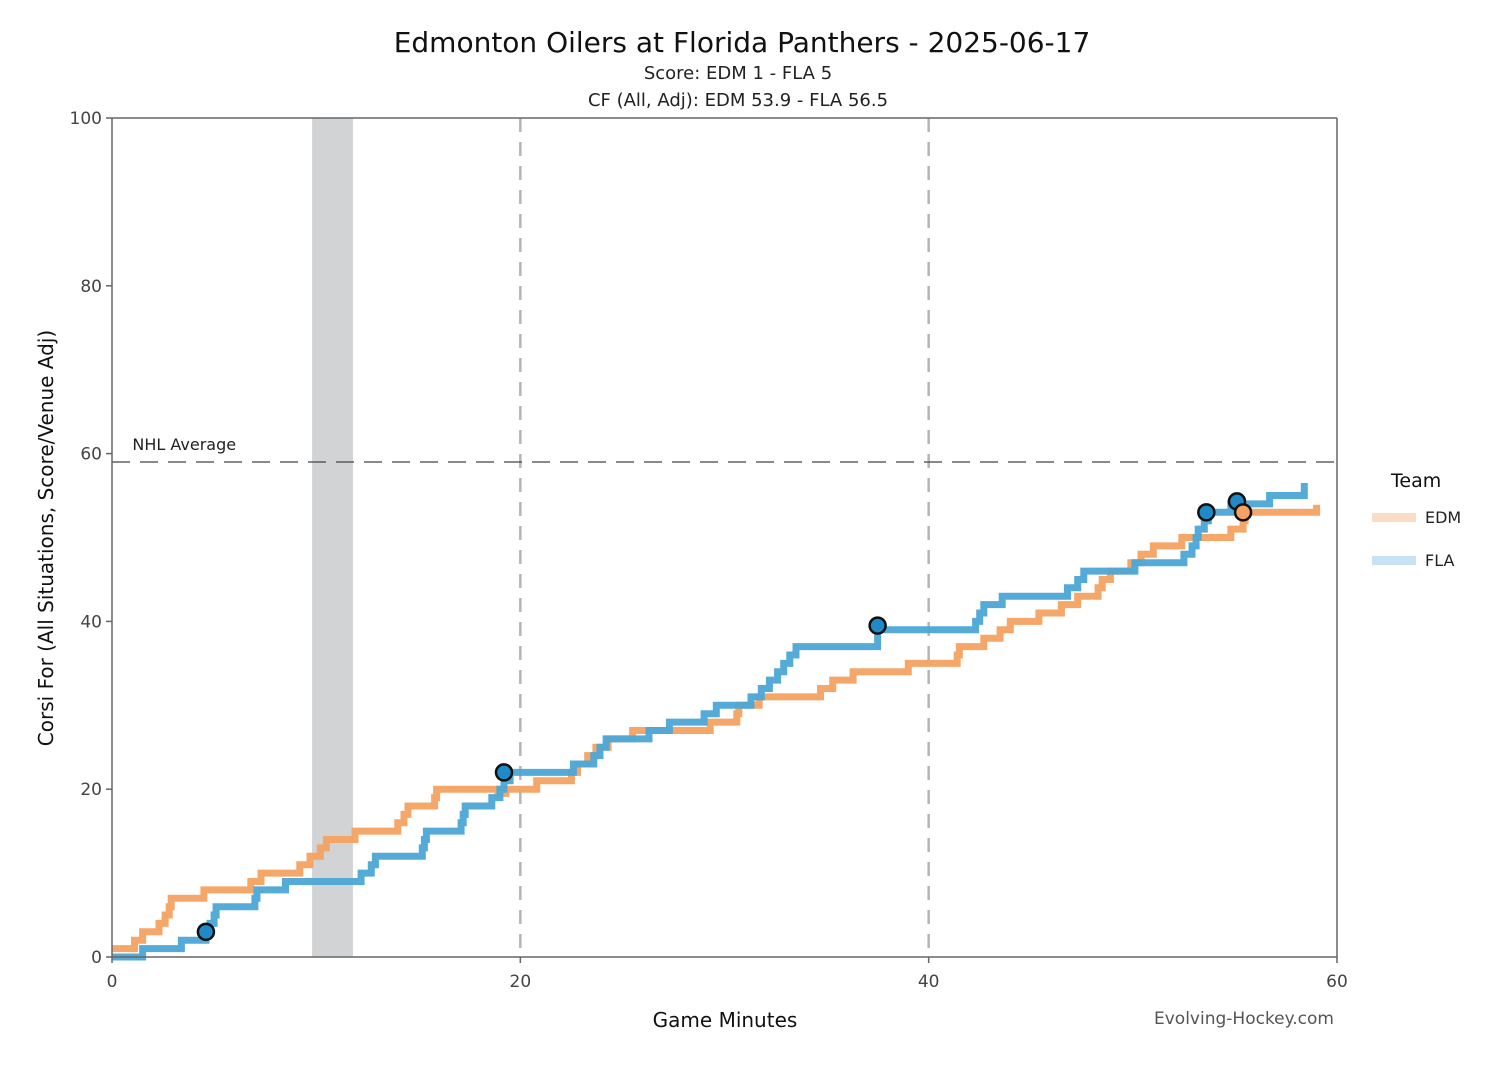 The image size is (1491, 1066). What do you see at coordinates (1394, 517) in the screenshot?
I see `legend-swatch-edm` at bounding box center [1394, 517].